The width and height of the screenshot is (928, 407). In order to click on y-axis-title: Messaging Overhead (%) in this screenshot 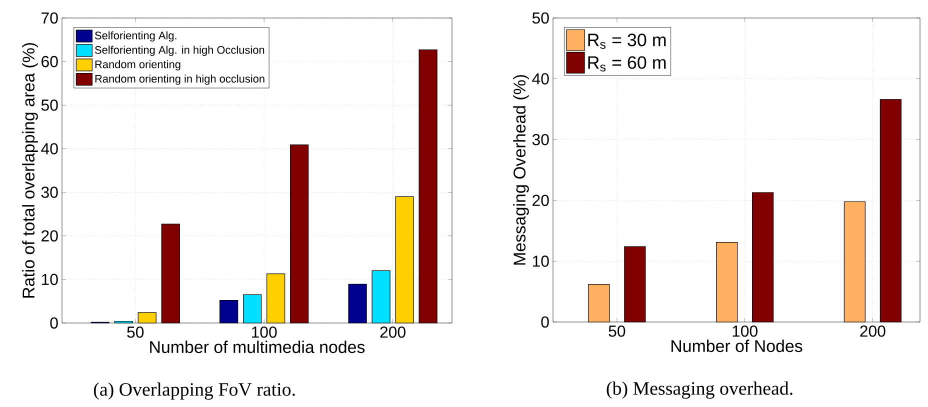, I will do `click(521, 170)`.